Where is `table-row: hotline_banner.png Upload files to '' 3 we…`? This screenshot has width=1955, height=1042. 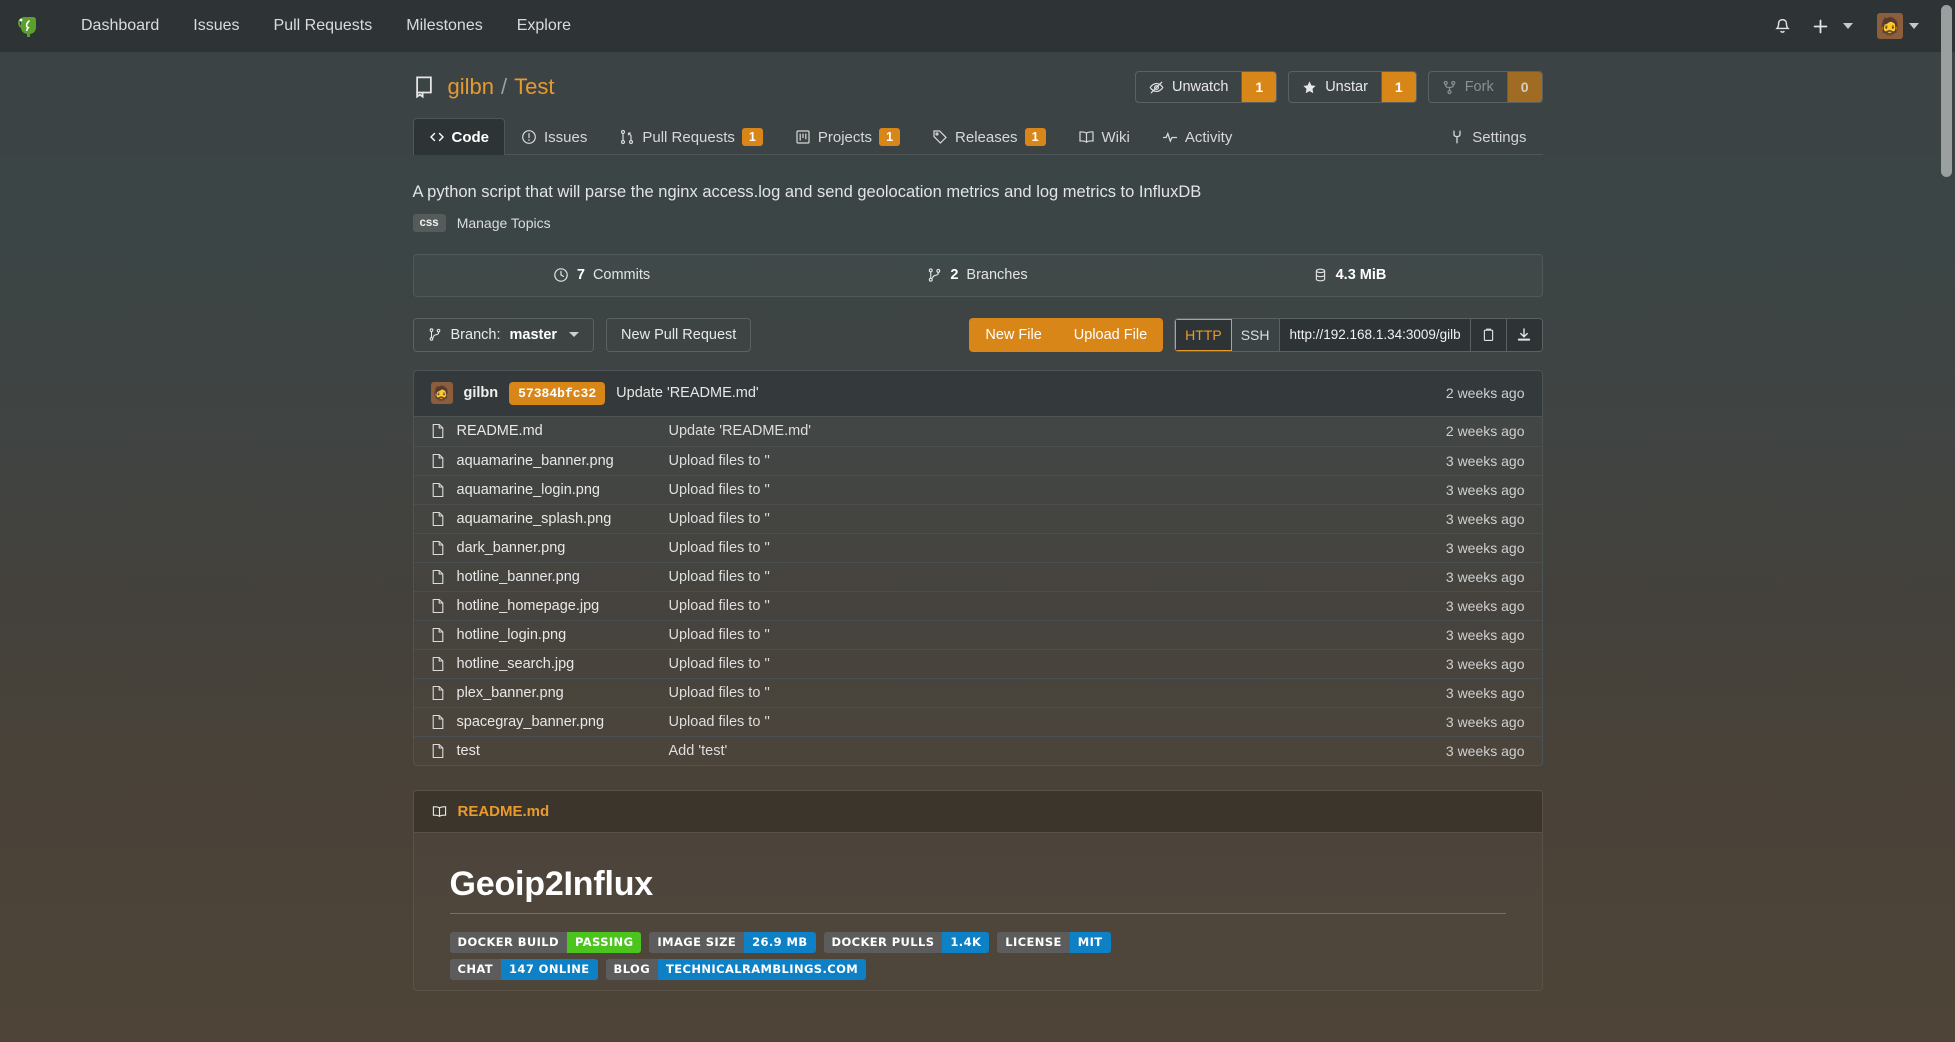
table-row: hotline_banner.png Upload files to '' 3 we… is located at coordinates (977, 576).